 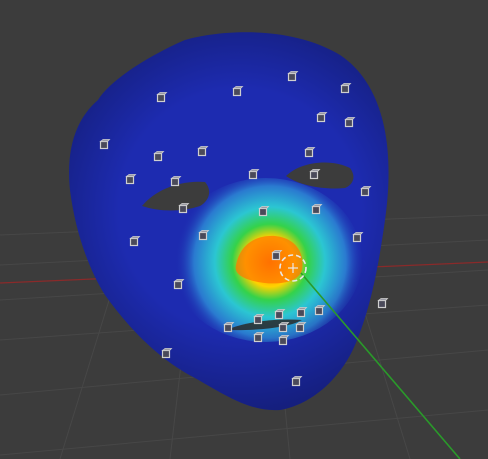 I want to click on right-eye-hole, so click(x=320, y=175).